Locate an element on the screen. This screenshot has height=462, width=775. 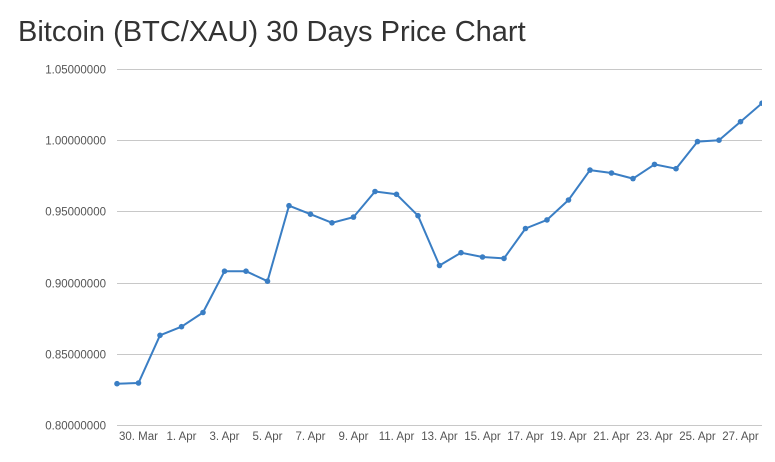
x-tick-label: 25. Apr is located at coordinates (697, 437).